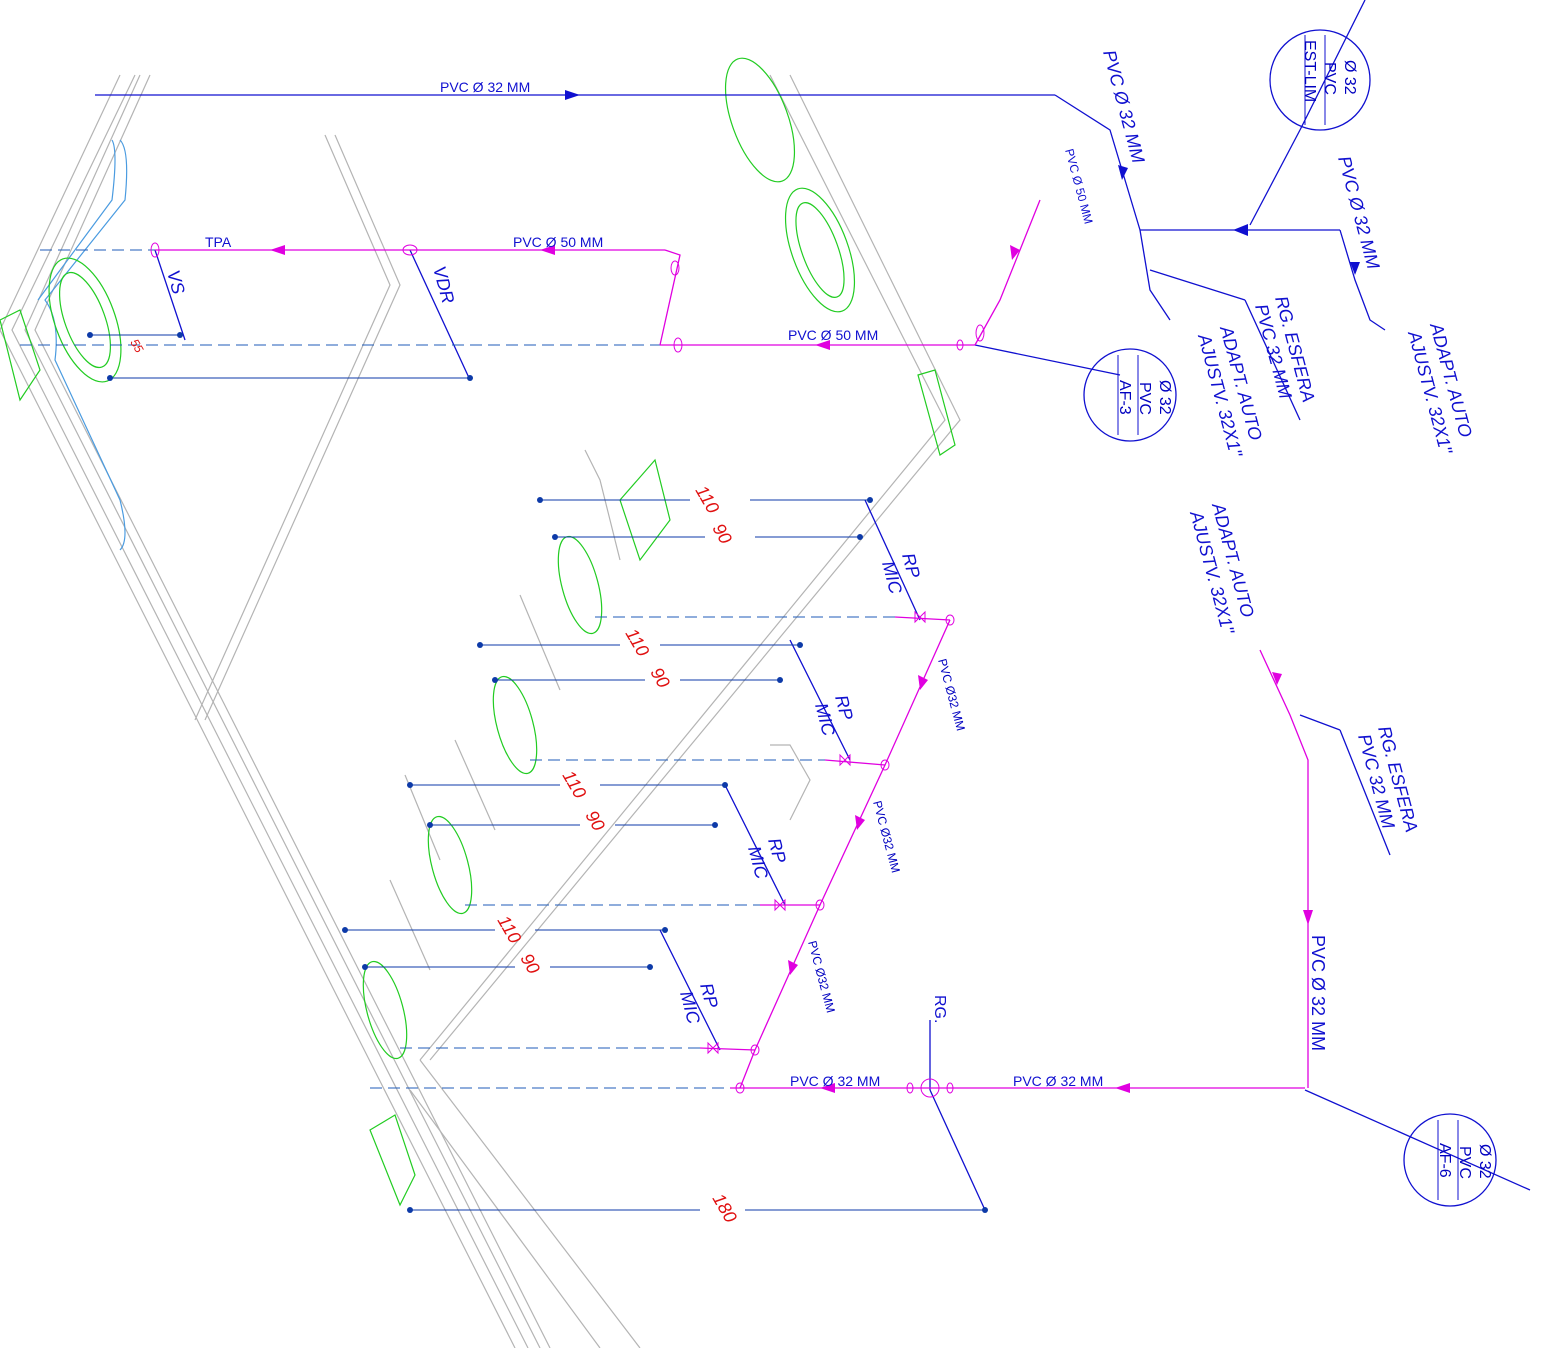 This screenshot has width=1545, height=1348. I want to click on label-riser-2: PVC Ø32 MM, so click(886, 836).